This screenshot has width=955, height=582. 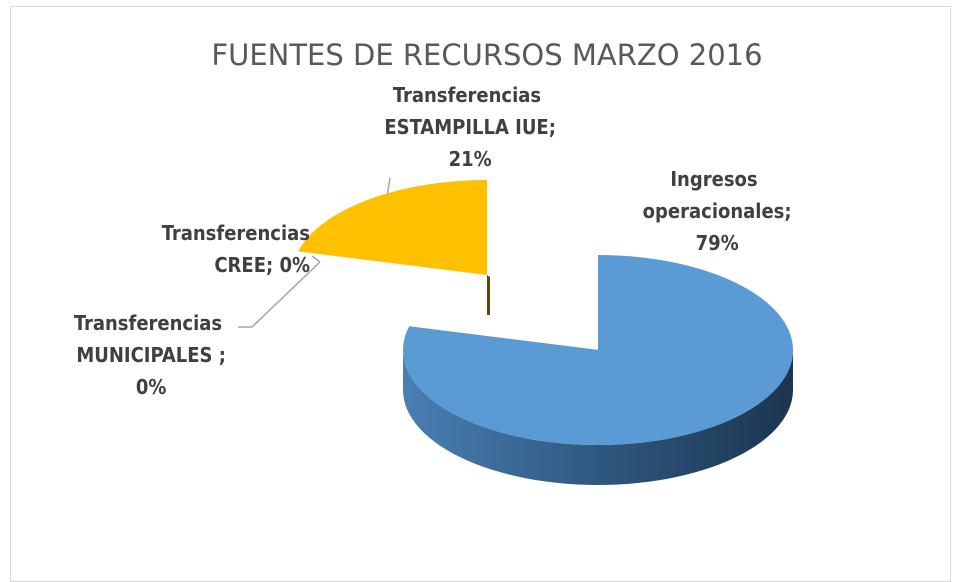 What do you see at coordinates (236, 249) in the screenshot?
I see `data-label: Transferencias CREE; 0%` at bounding box center [236, 249].